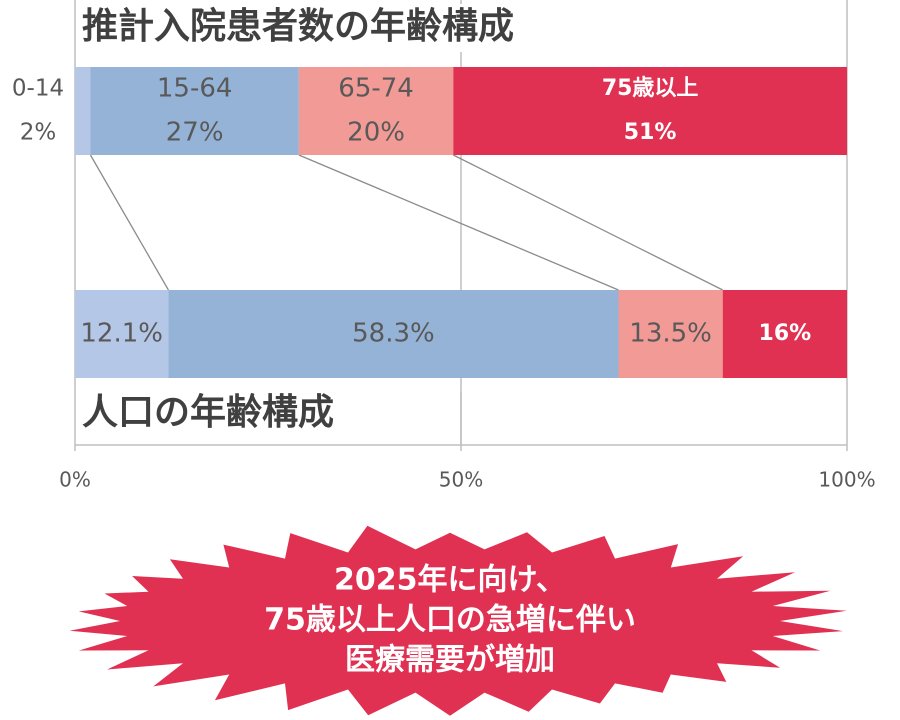 The image size is (900, 720). What do you see at coordinates (38, 133) in the screenshot?
I see `segment-value-label: 2%` at bounding box center [38, 133].